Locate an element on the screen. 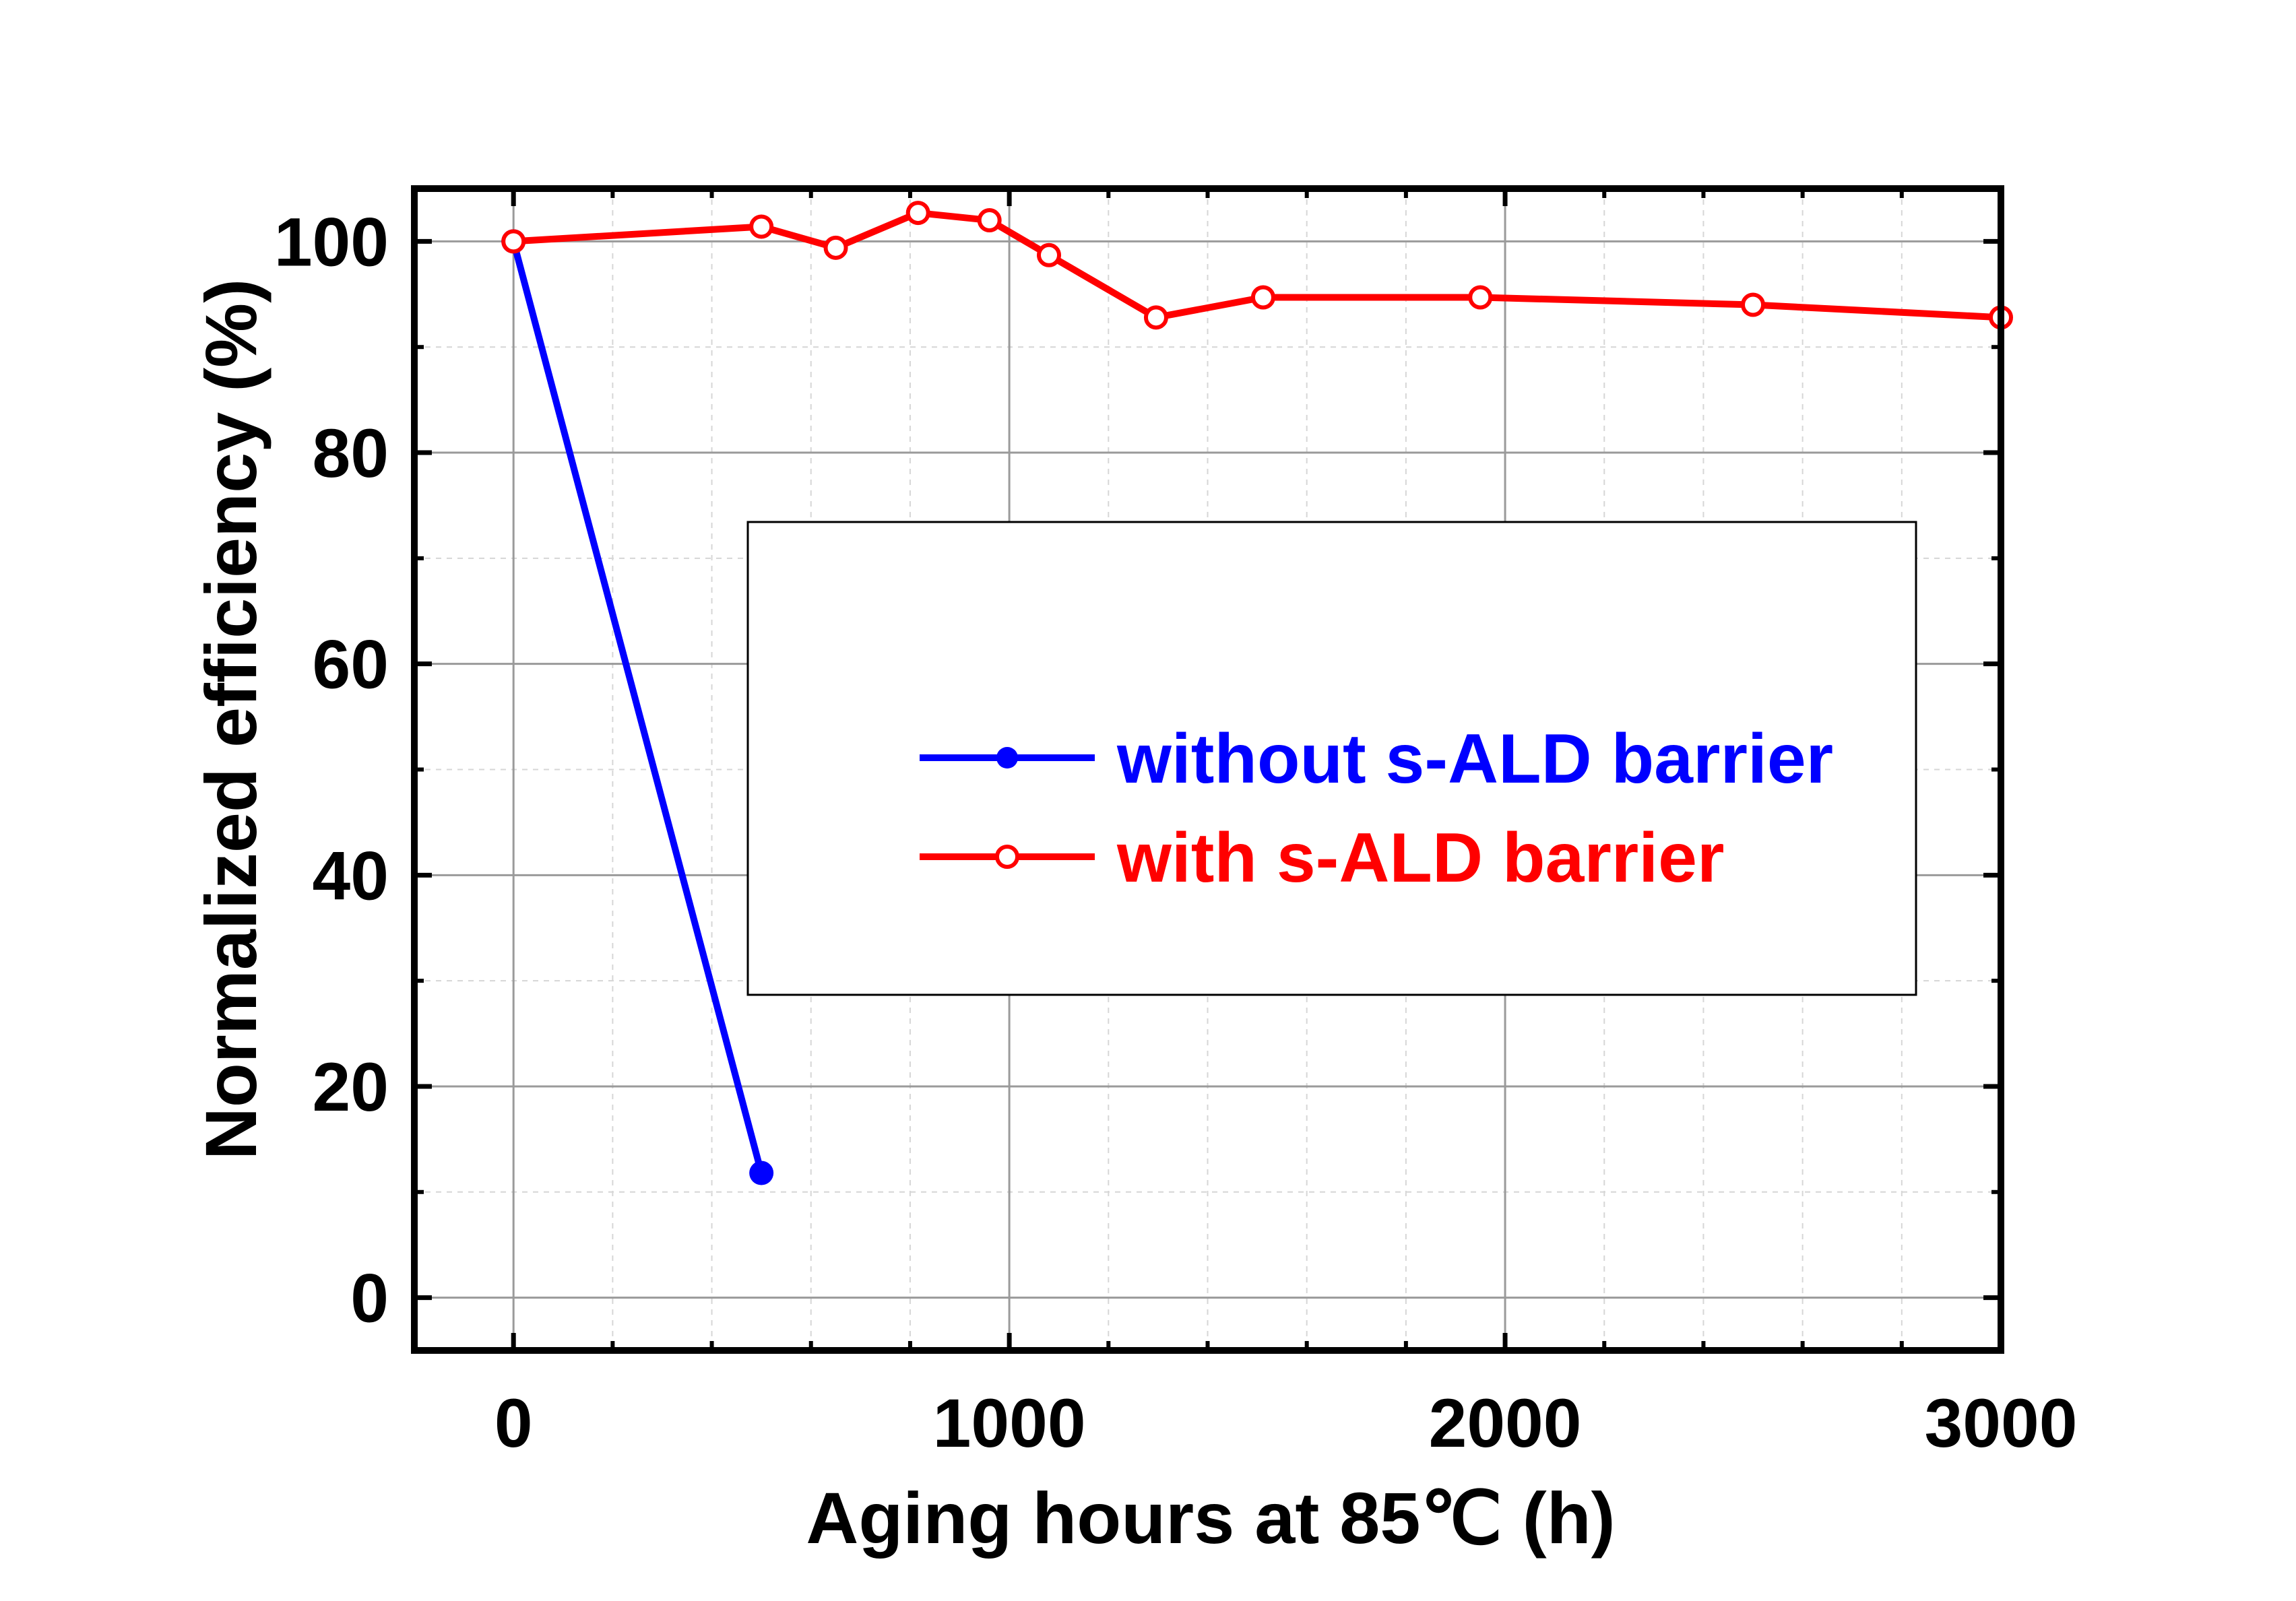  x-tick-label: 2000 is located at coordinates (1505, 1423).